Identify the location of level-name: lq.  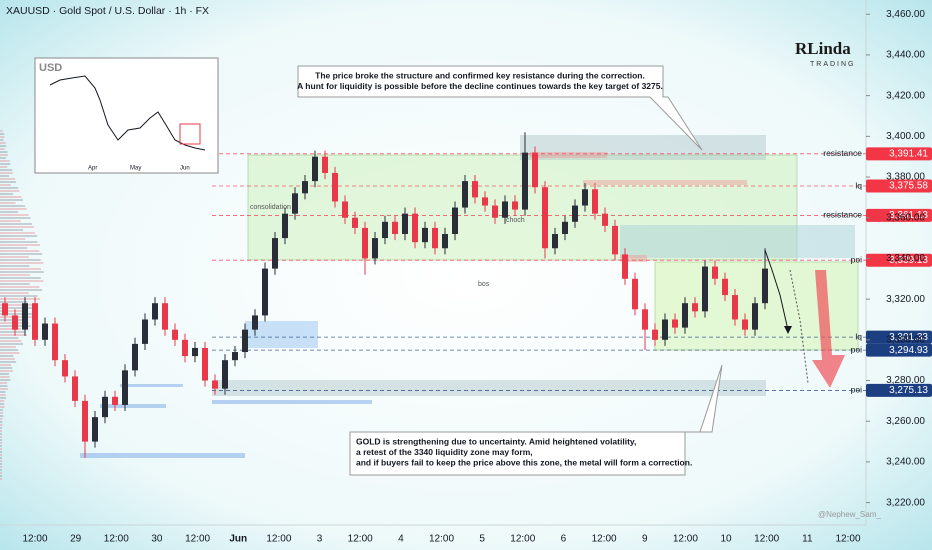
(858, 185).